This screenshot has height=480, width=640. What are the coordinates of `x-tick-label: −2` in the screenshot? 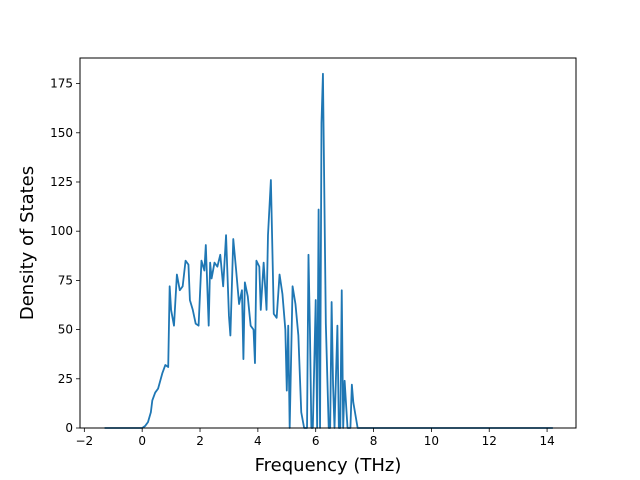 It's located at (84, 441).